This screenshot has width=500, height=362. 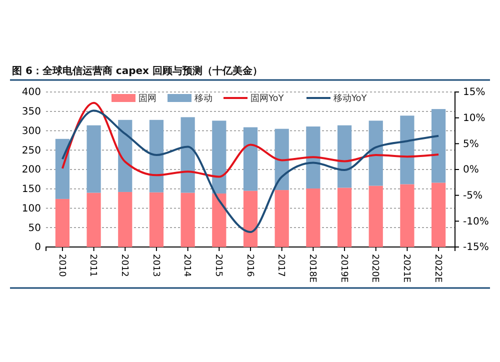 What do you see at coordinates (93, 265) in the screenshot?
I see `x-tick-label: 2011` at bounding box center [93, 265].